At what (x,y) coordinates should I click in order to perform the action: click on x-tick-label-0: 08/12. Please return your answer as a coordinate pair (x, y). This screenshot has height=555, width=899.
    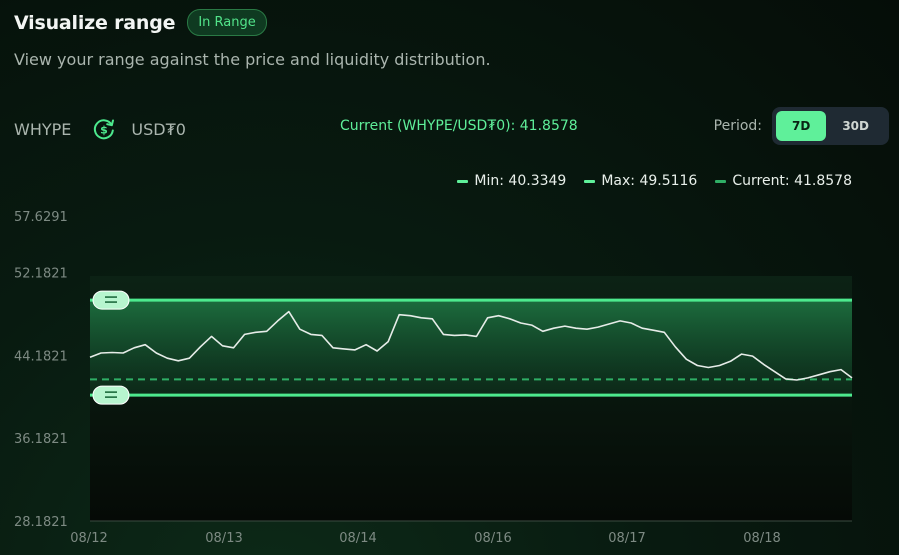
    Looking at the image, I should click on (88, 538).